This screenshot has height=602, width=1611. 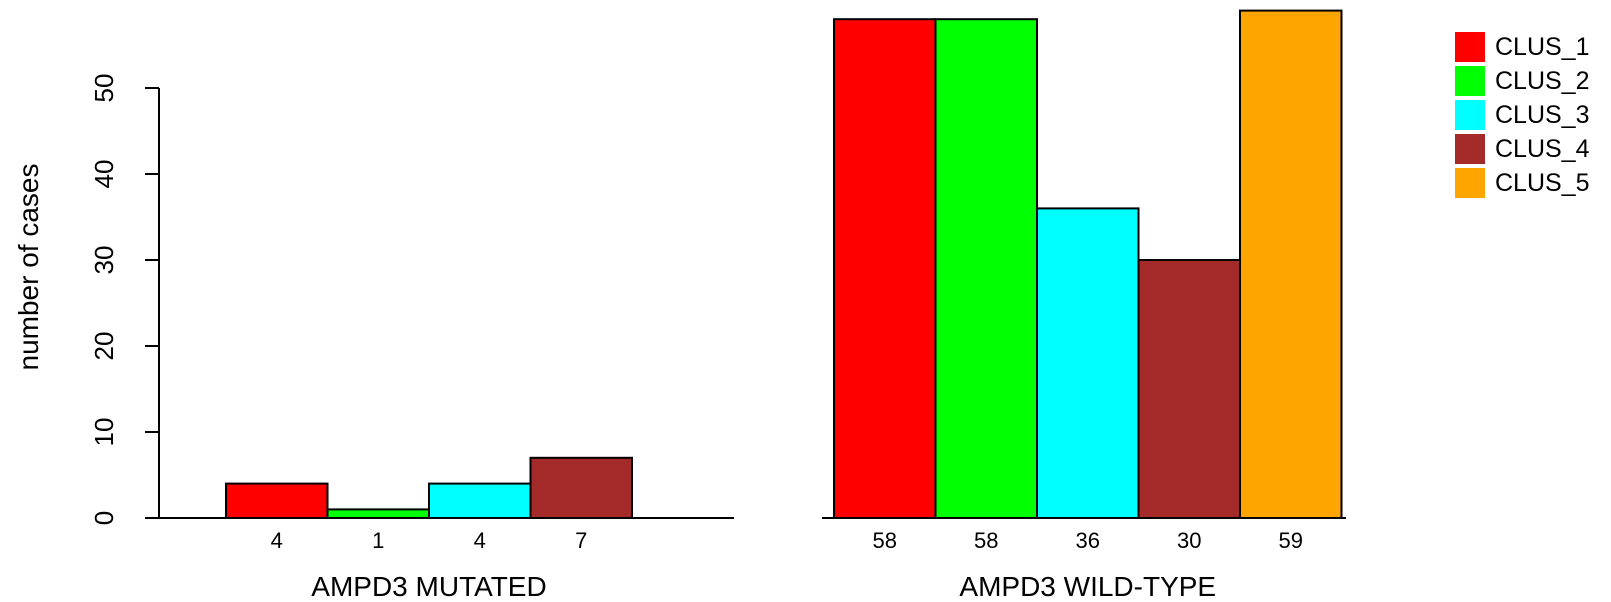 I want to click on legend-label: CLUS_1, so click(x=1542, y=46).